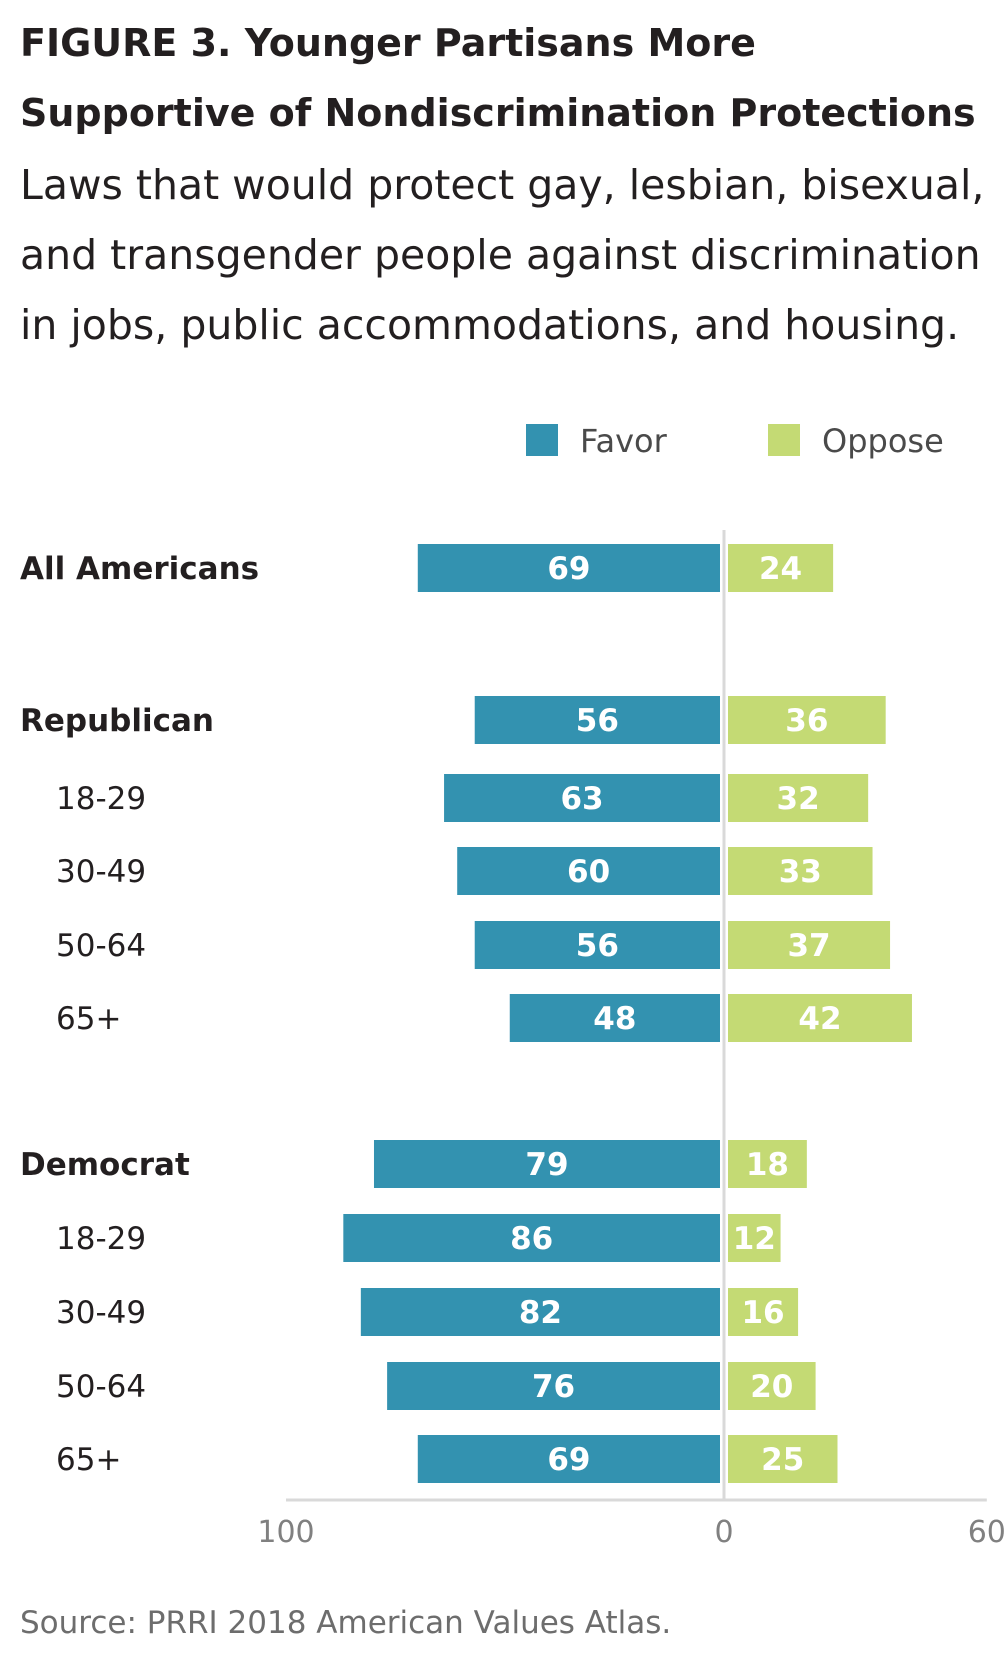 This screenshot has height=1658, width=1006. What do you see at coordinates (883, 441) in the screenshot?
I see `legend-label-oppose: Oppose` at bounding box center [883, 441].